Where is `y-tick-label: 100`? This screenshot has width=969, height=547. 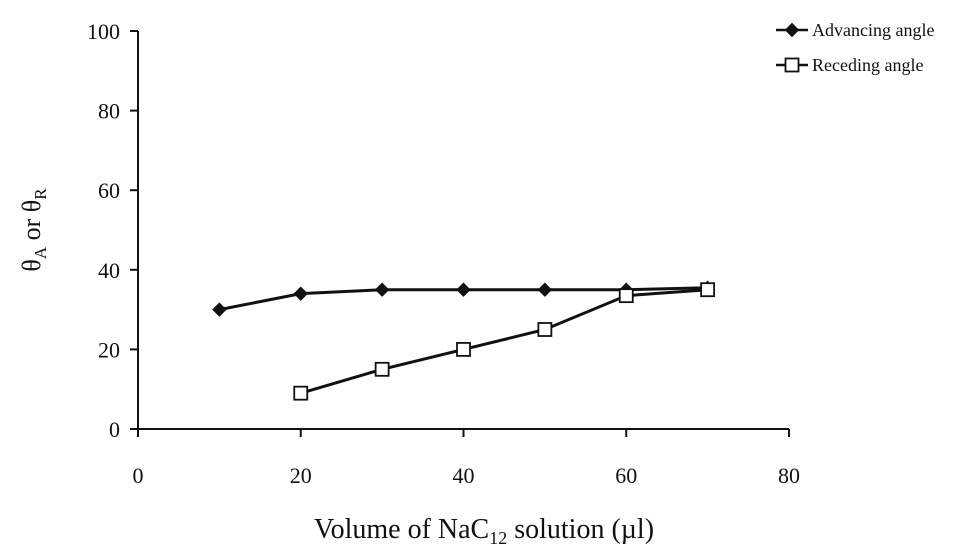
y-tick-label: 100 is located at coordinates (103, 31).